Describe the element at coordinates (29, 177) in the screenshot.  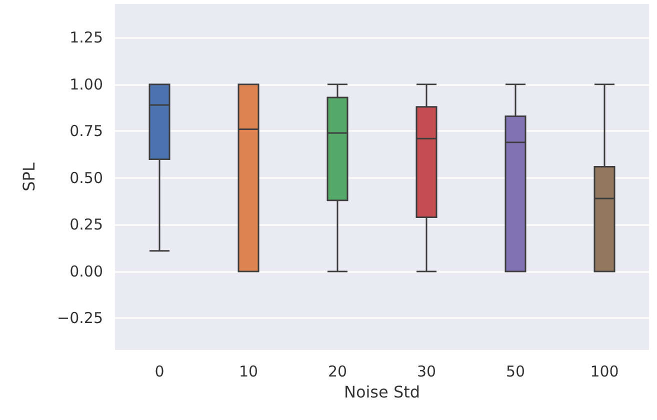
I see `y-axis-title: SPL` at that location.